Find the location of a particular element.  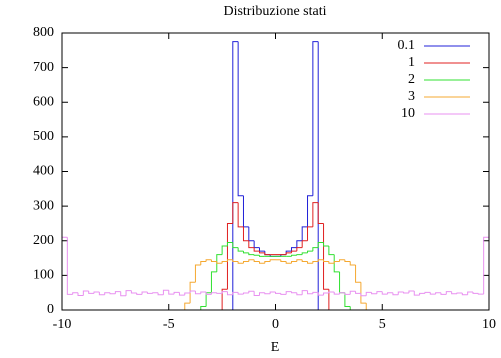

y-tick-label: 200 is located at coordinates (43, 240).